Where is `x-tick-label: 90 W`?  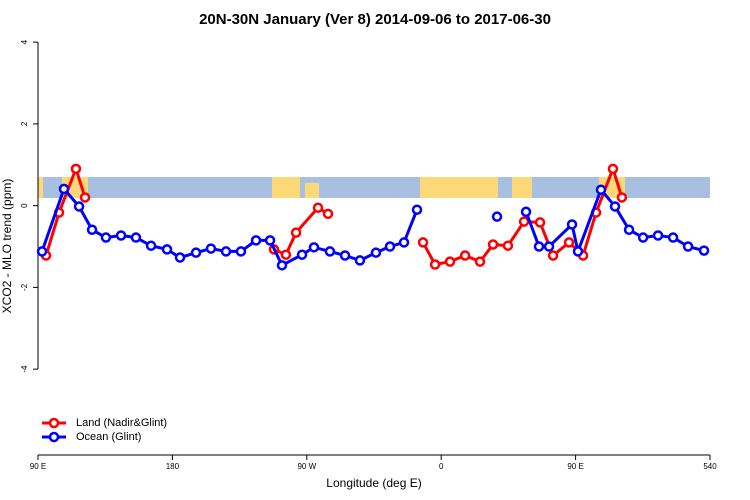 x-tick-label: 90 W is located at coordinates (306, 466).